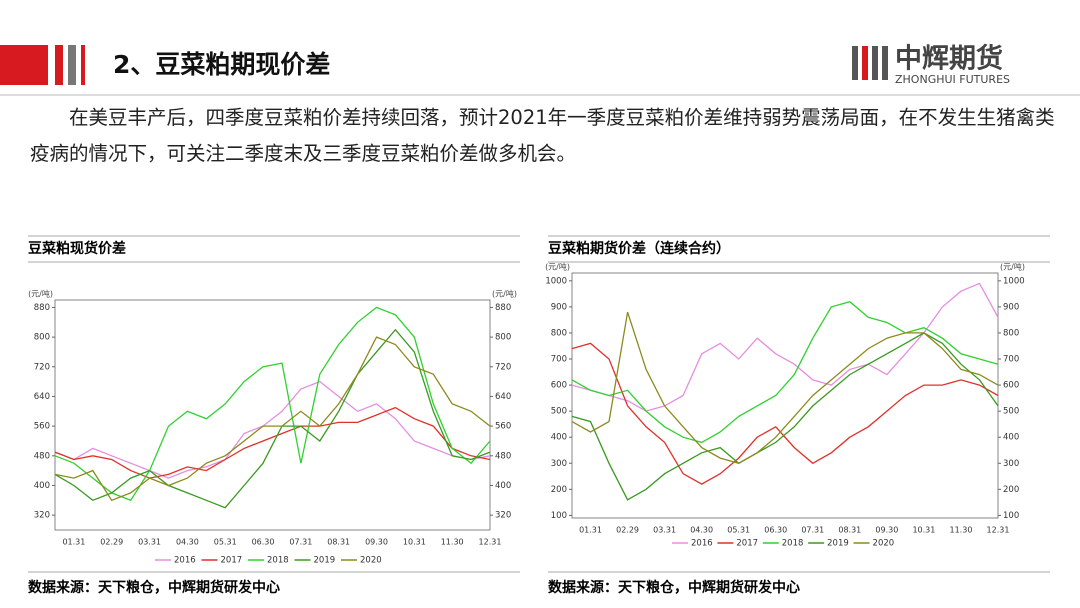 The width and height of the screenshot is (1080, 608). I want to click on header-block, so click(24, 65).